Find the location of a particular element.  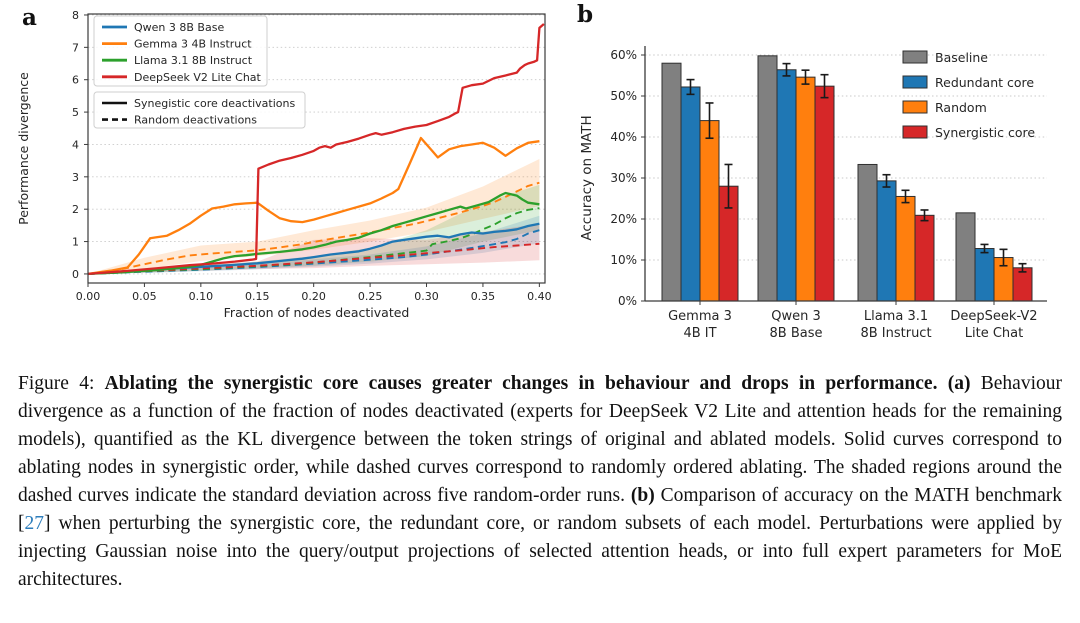

y-tick-label: 0 is located at coordinates (75, 274).